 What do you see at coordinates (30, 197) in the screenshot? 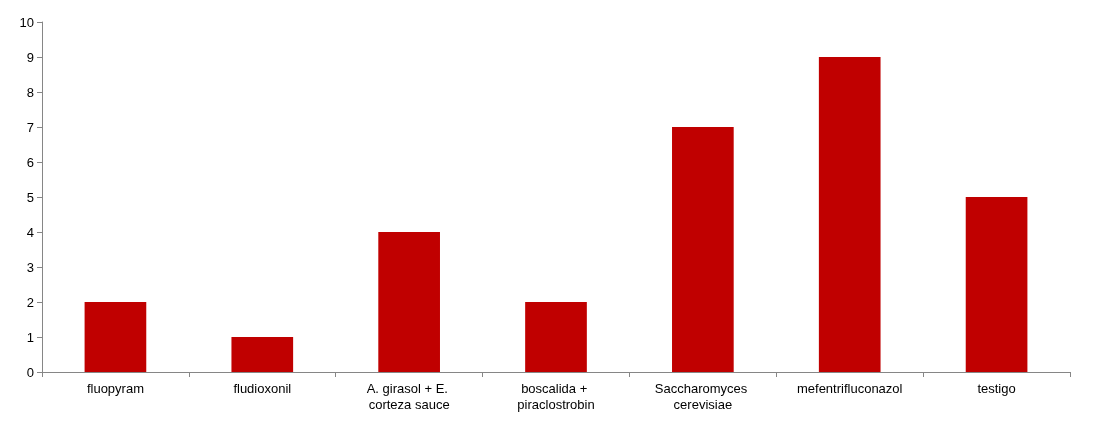
I see `y-tick-label: 5` at bounding box center [30, 197].